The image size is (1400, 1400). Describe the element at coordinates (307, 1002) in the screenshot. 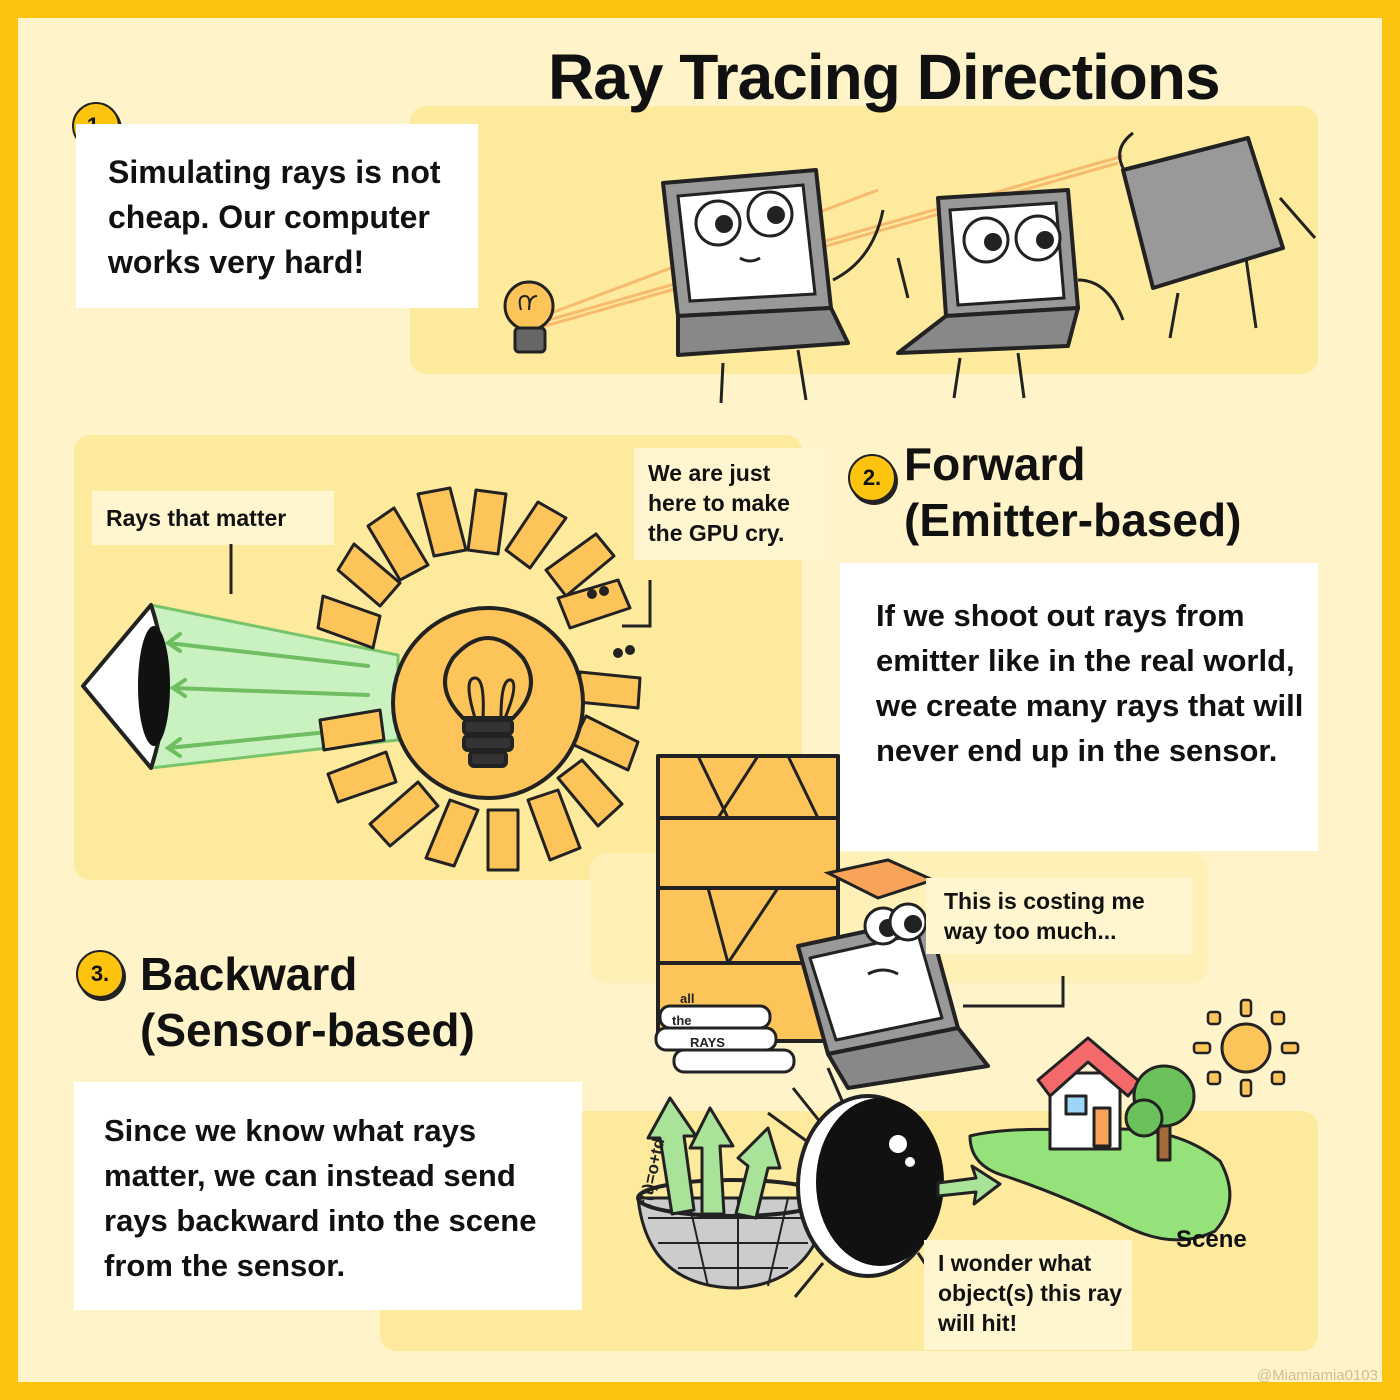

I see `step3-heading: Backward (Sensor-based)` at that location.